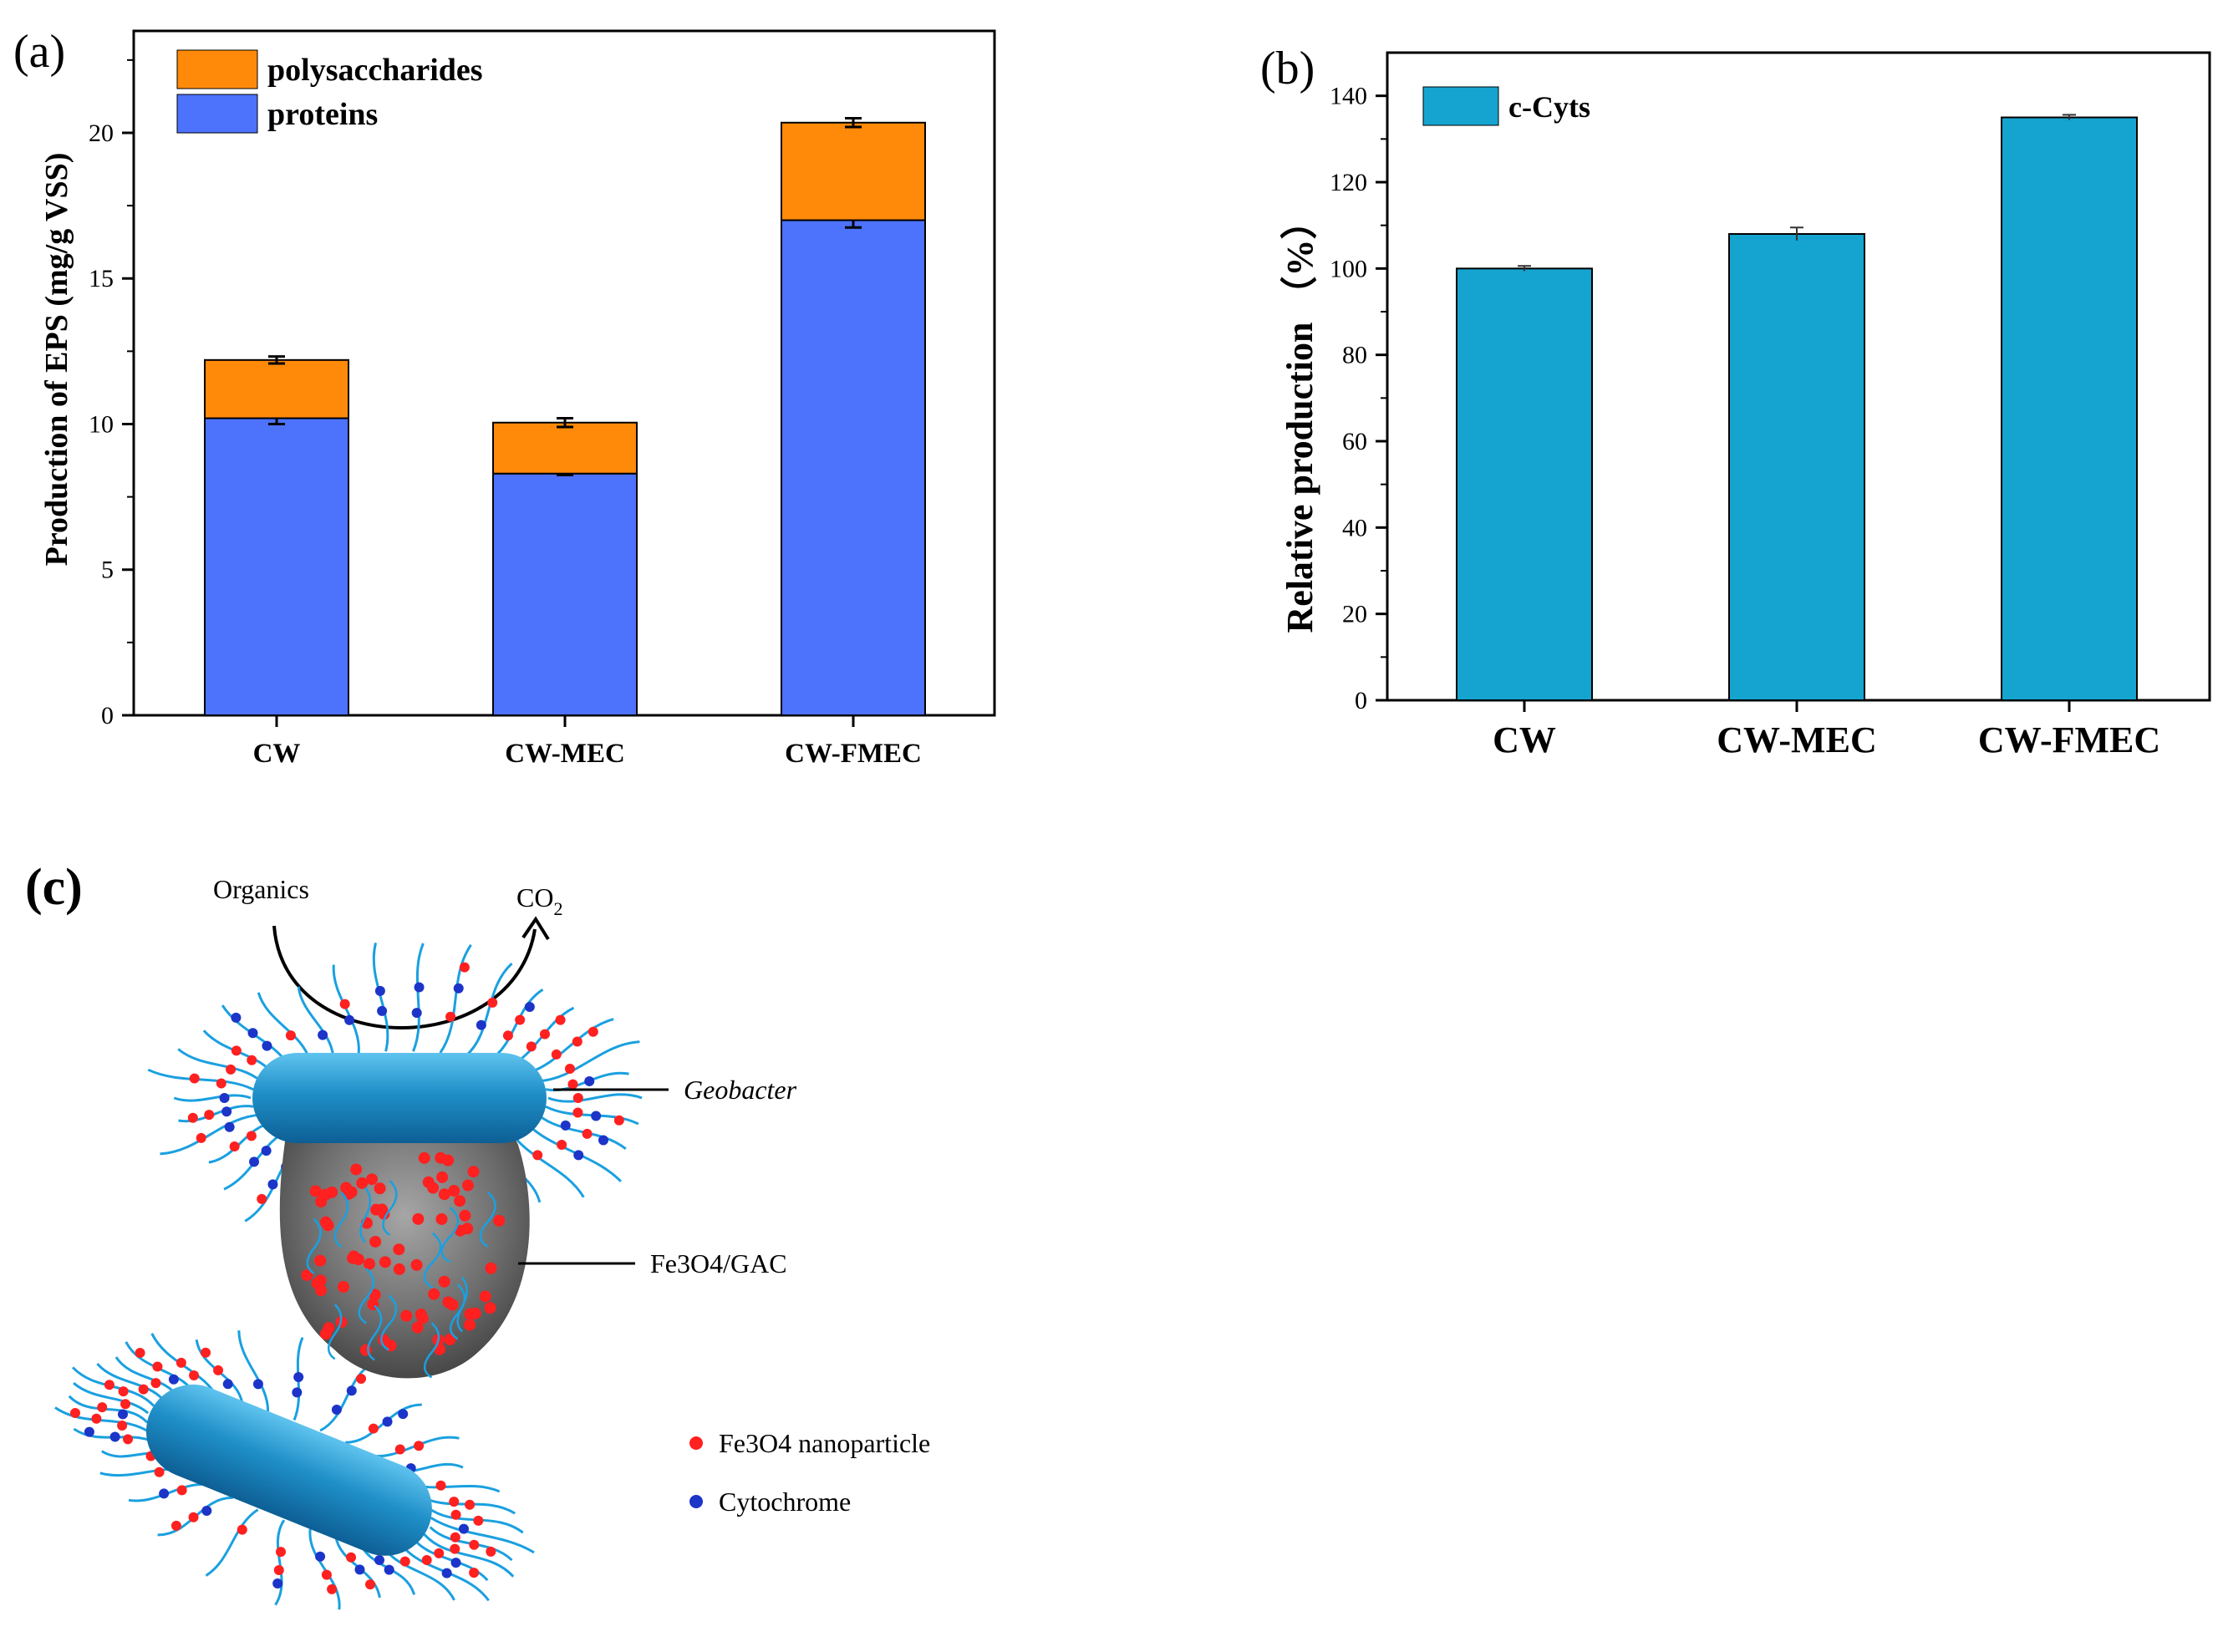  Describe the element at coordinates (1460, 106) in the screenshot. I see `legend-swatch-c-cyts` at that location.